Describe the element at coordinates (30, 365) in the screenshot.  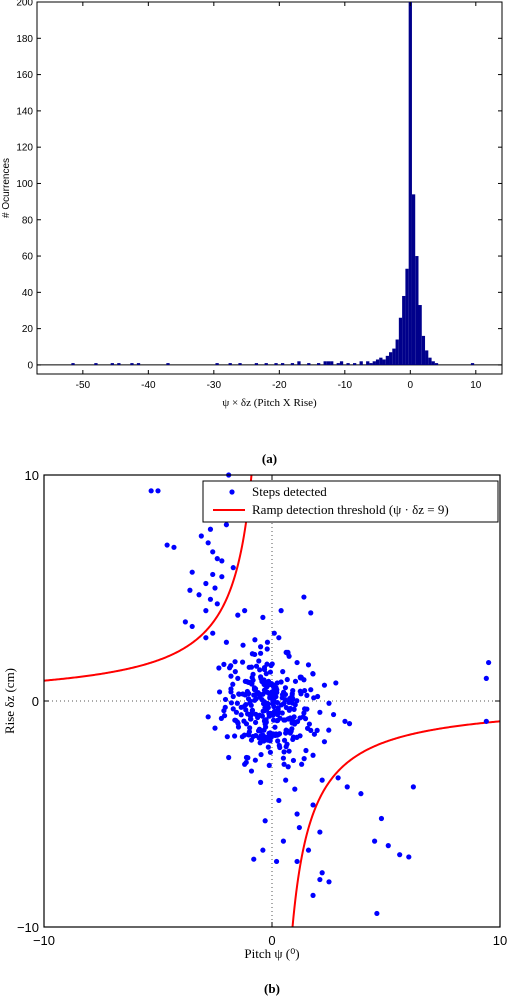
I see `histogram-y-tick-label: 0` at that location.